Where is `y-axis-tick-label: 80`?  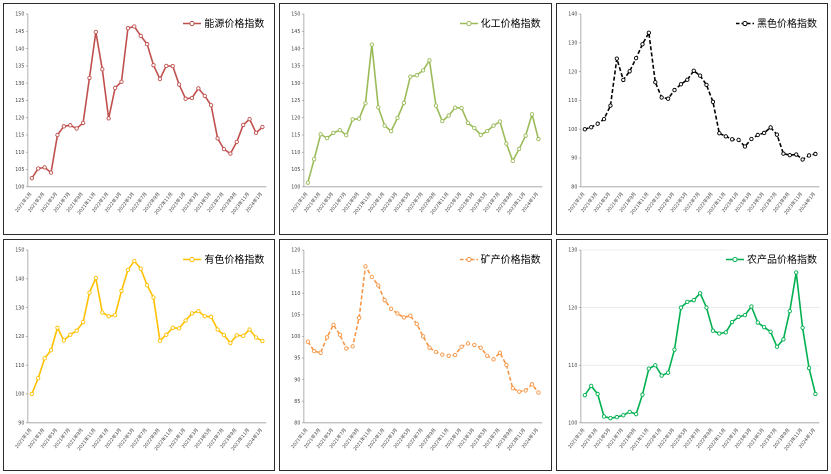
y-axis-tick-label: 80 is located at coordinates (298, 423).